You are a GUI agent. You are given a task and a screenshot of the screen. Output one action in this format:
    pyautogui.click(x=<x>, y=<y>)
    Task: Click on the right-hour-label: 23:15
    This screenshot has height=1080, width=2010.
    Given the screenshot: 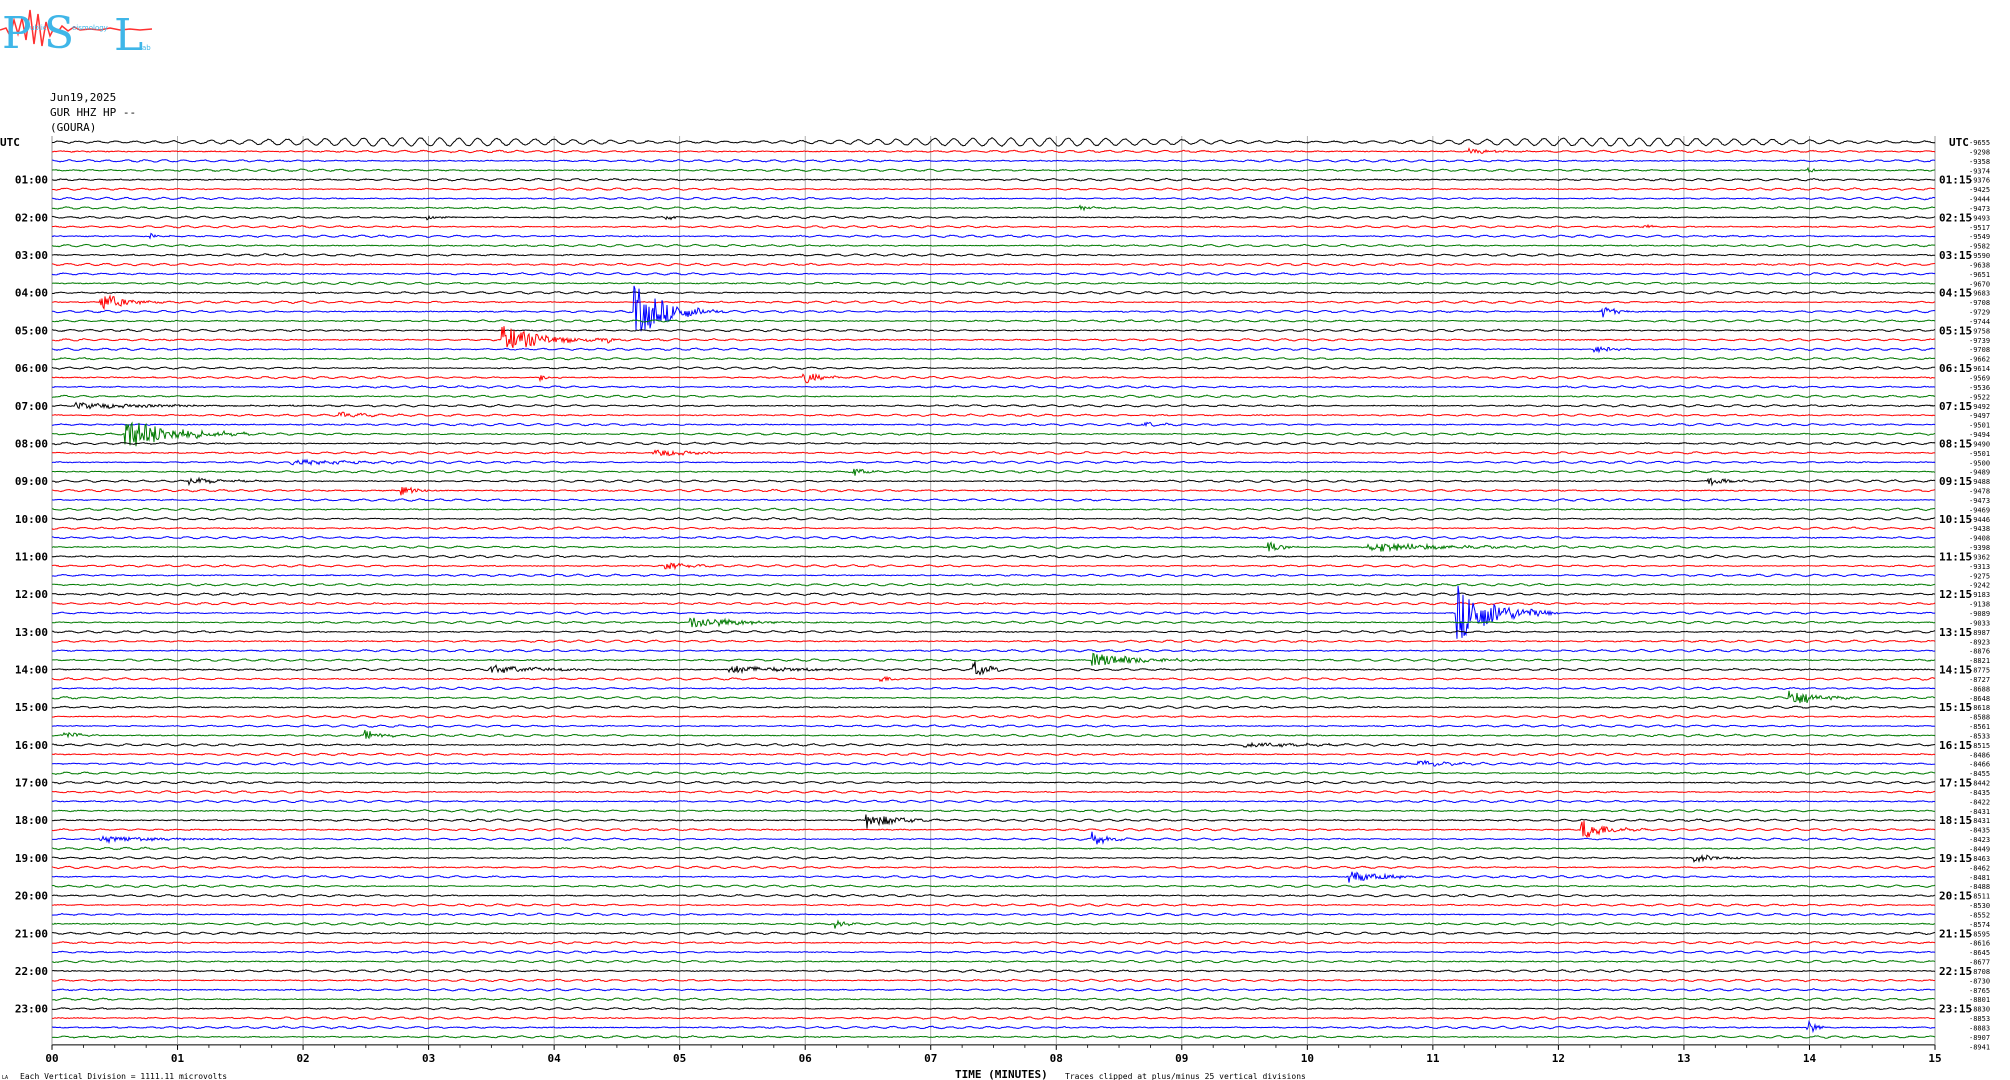 What is the action you would take?
    pyautogui.click(x=1955, y=1009)
    